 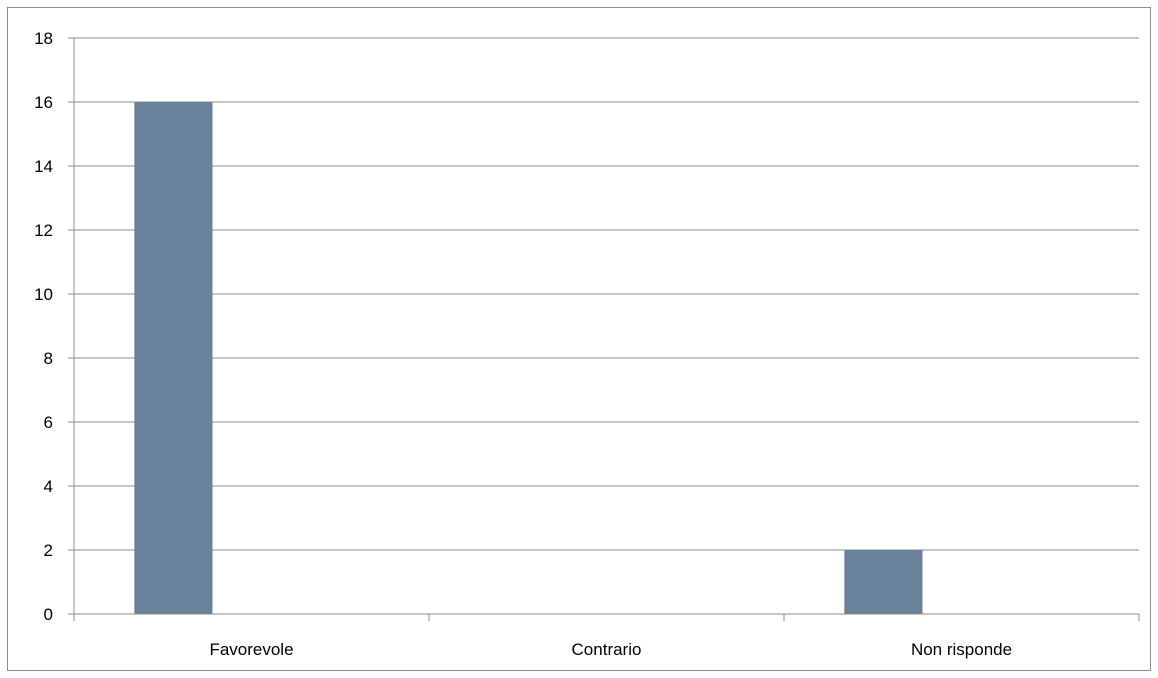 I want to click on y-tick-label-10: 10, so click(x=43, y=294).